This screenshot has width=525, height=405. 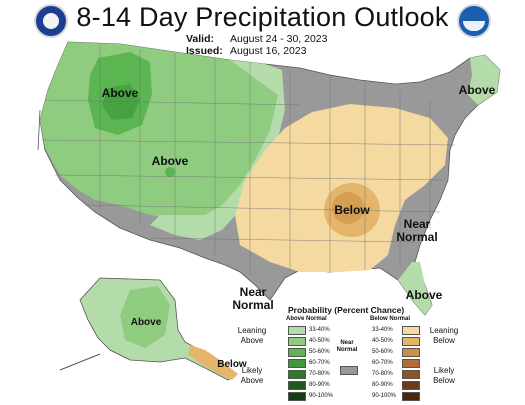 I want to click on label-above-ne: Above, so click(x=477, y=90).